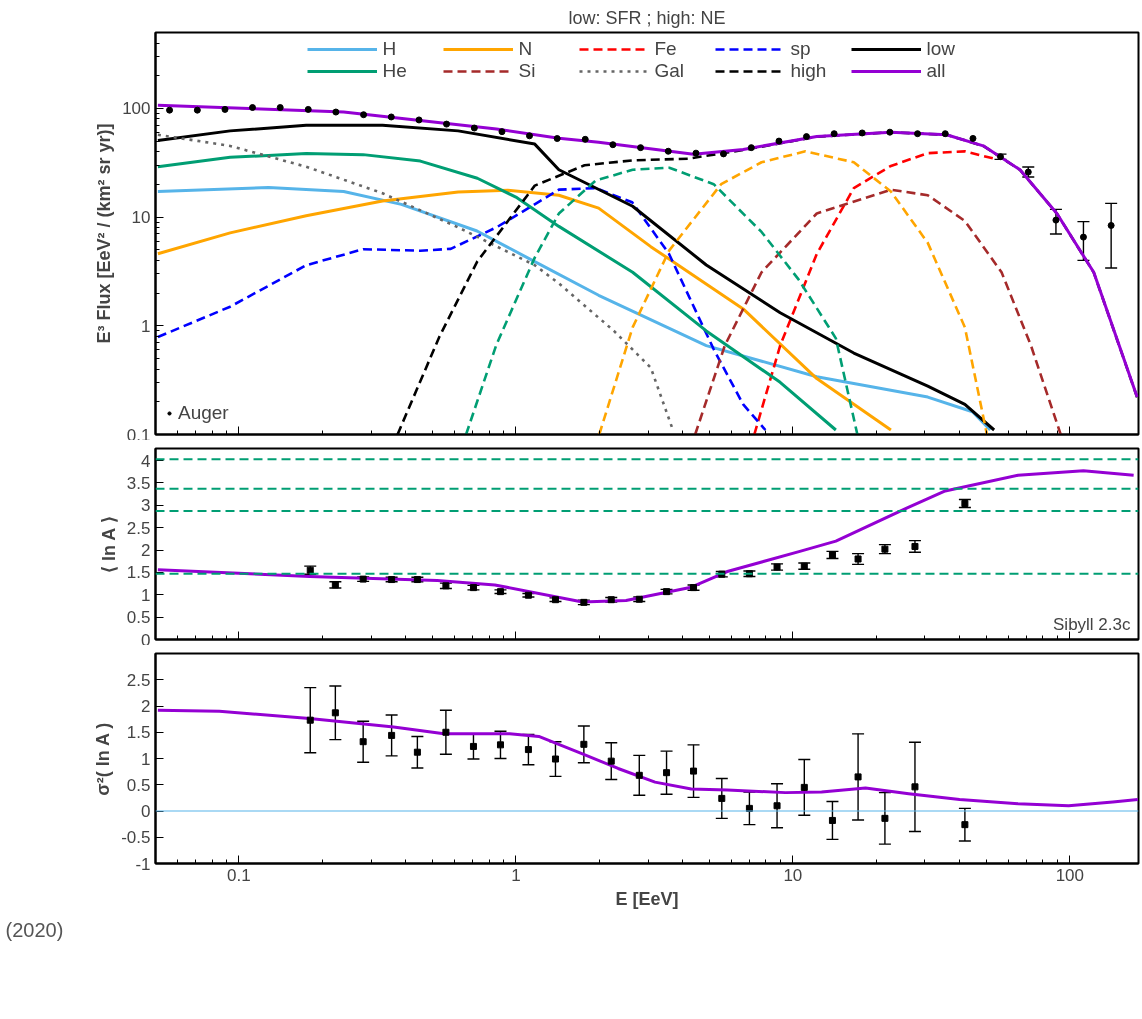  I want to click on legend-label: N, so click(526, 49).